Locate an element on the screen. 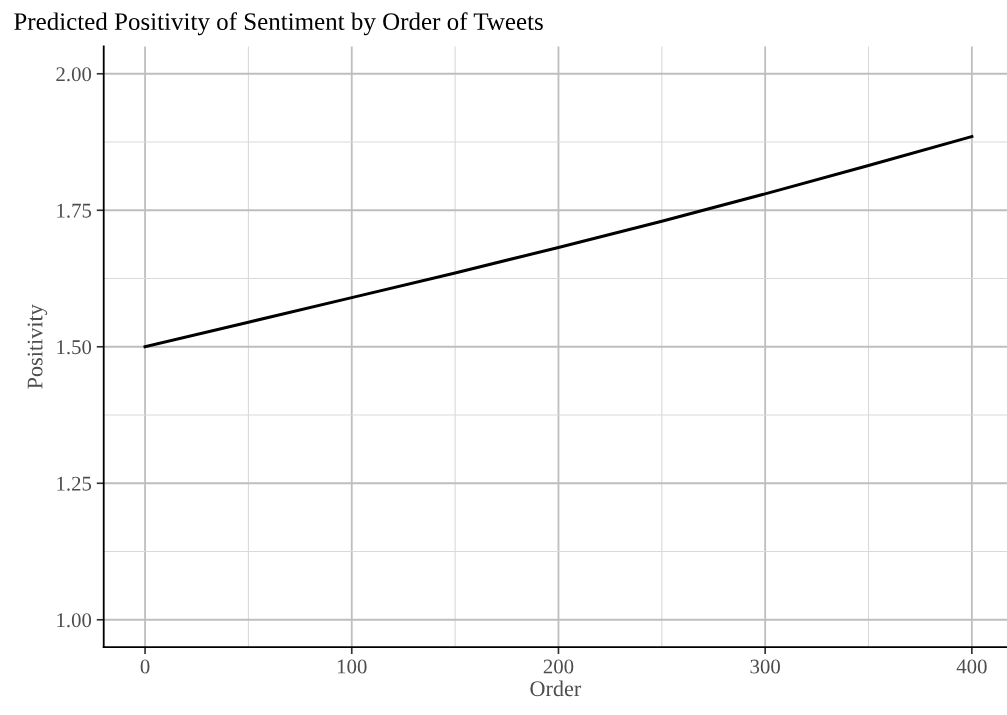 The height and width of the screenshot is (715, 1007). x-tick-label: 400 is located at coordinates (971, 666).